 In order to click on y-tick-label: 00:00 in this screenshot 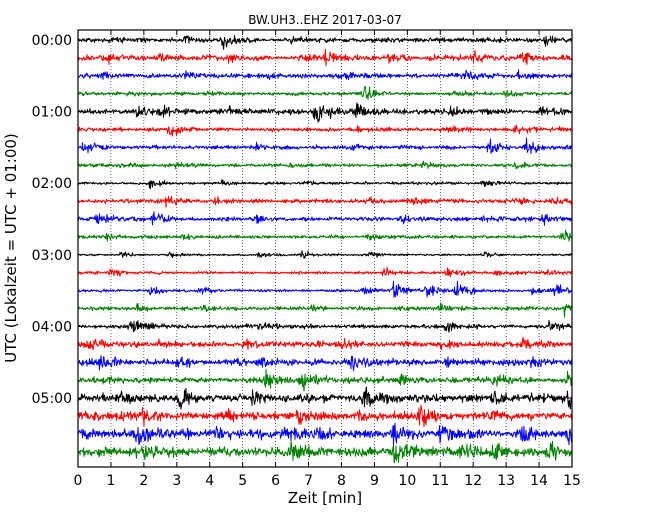, I will do `click(52, 41)`.